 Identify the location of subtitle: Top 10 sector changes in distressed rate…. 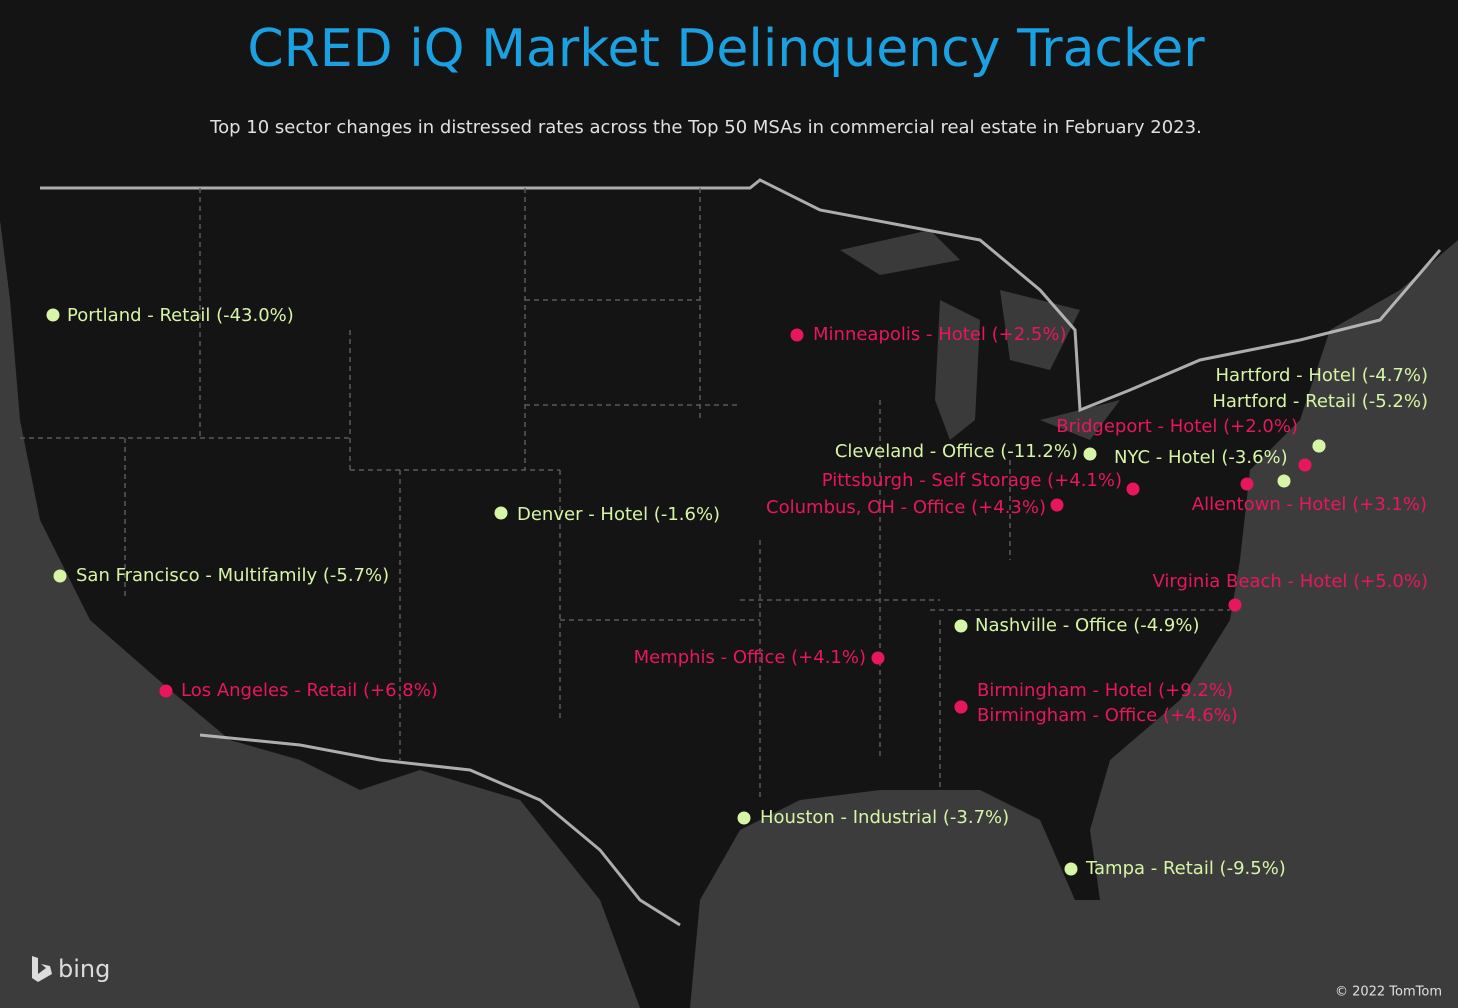
(705, 127).